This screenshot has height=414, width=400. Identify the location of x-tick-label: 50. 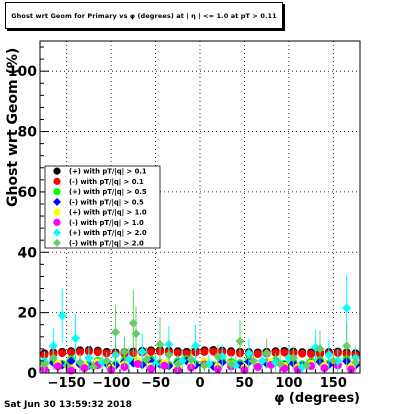
(244, 383).